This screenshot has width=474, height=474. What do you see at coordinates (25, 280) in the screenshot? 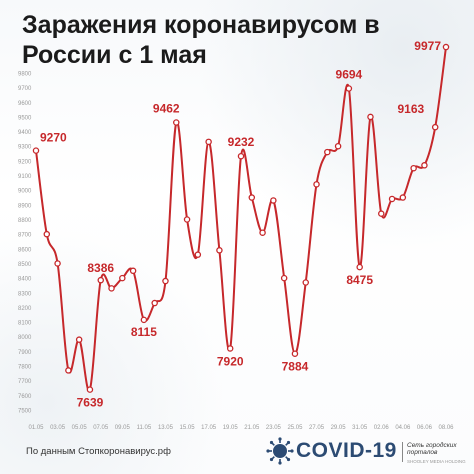
I see `y-tick-label: 8400` at bounding box center [25, 280].